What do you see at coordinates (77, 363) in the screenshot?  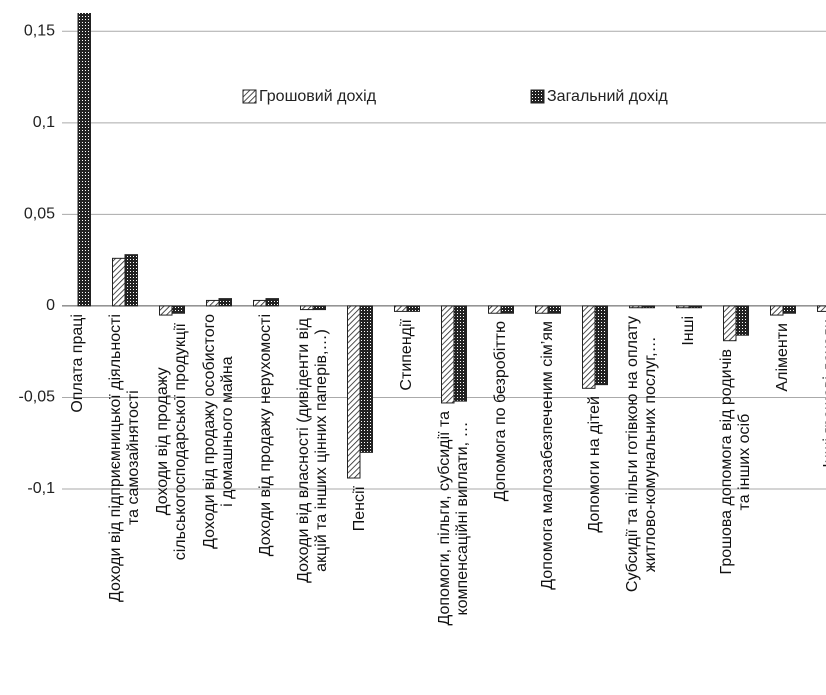 I see `x-tick-label: Оплата праці` at bounding box center [77, 363].